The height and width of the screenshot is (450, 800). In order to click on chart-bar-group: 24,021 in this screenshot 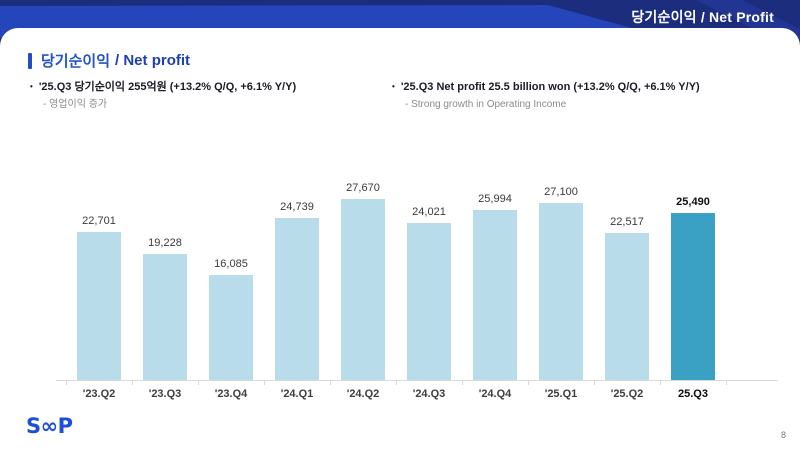, I will do `click(429, 282)`.